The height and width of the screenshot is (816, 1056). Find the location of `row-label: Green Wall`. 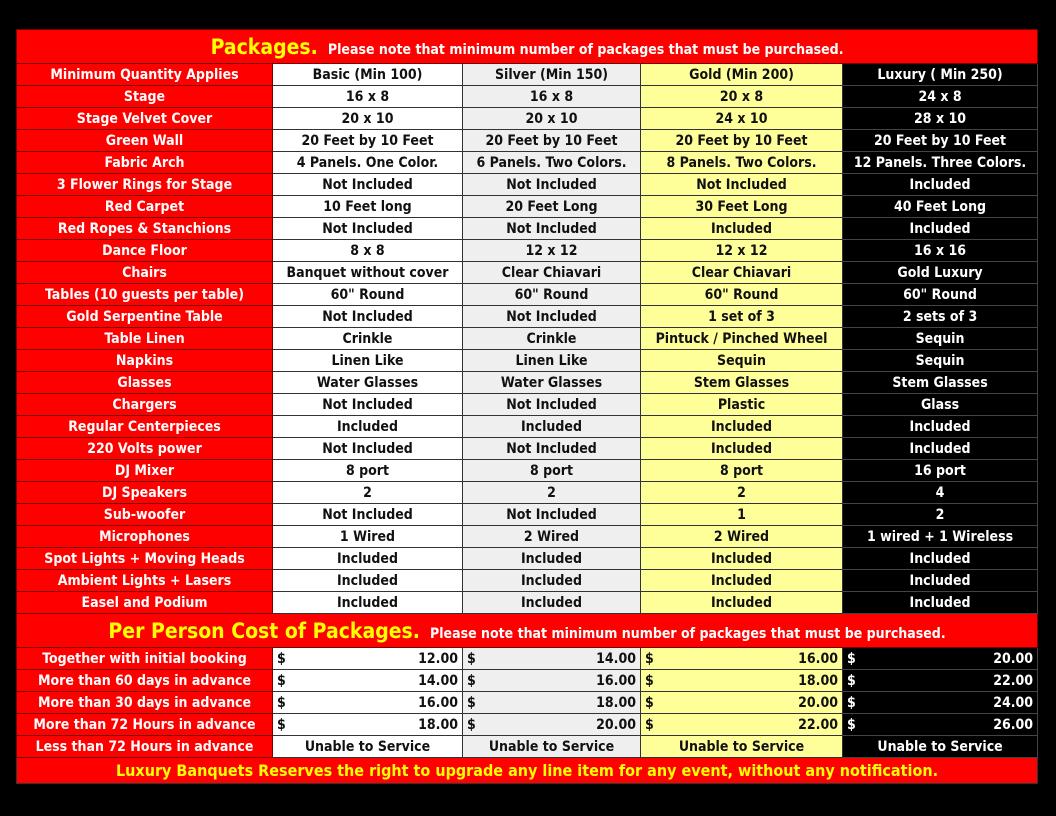

row-label: Green Wall is located at coordinates (144, 140).